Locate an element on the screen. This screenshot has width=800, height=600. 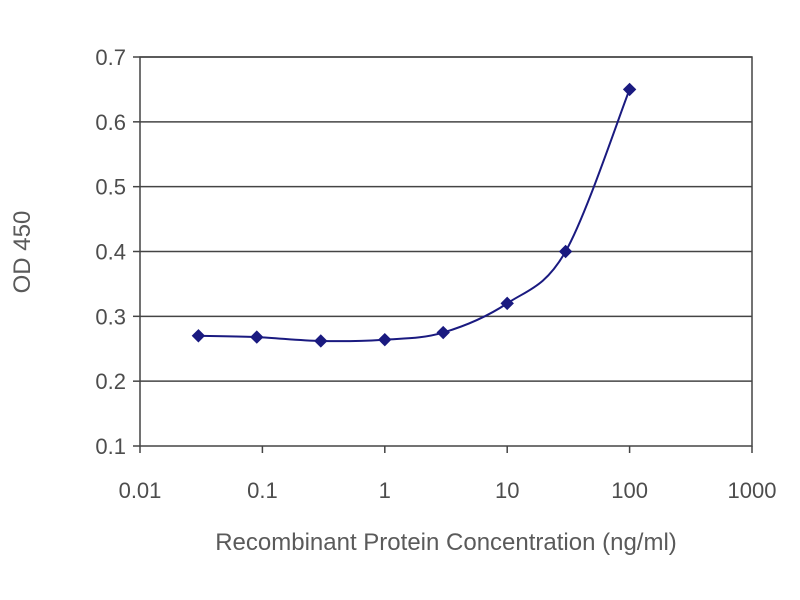
y-tick-label-5: 0.6 is located at coordinates (110, 122).